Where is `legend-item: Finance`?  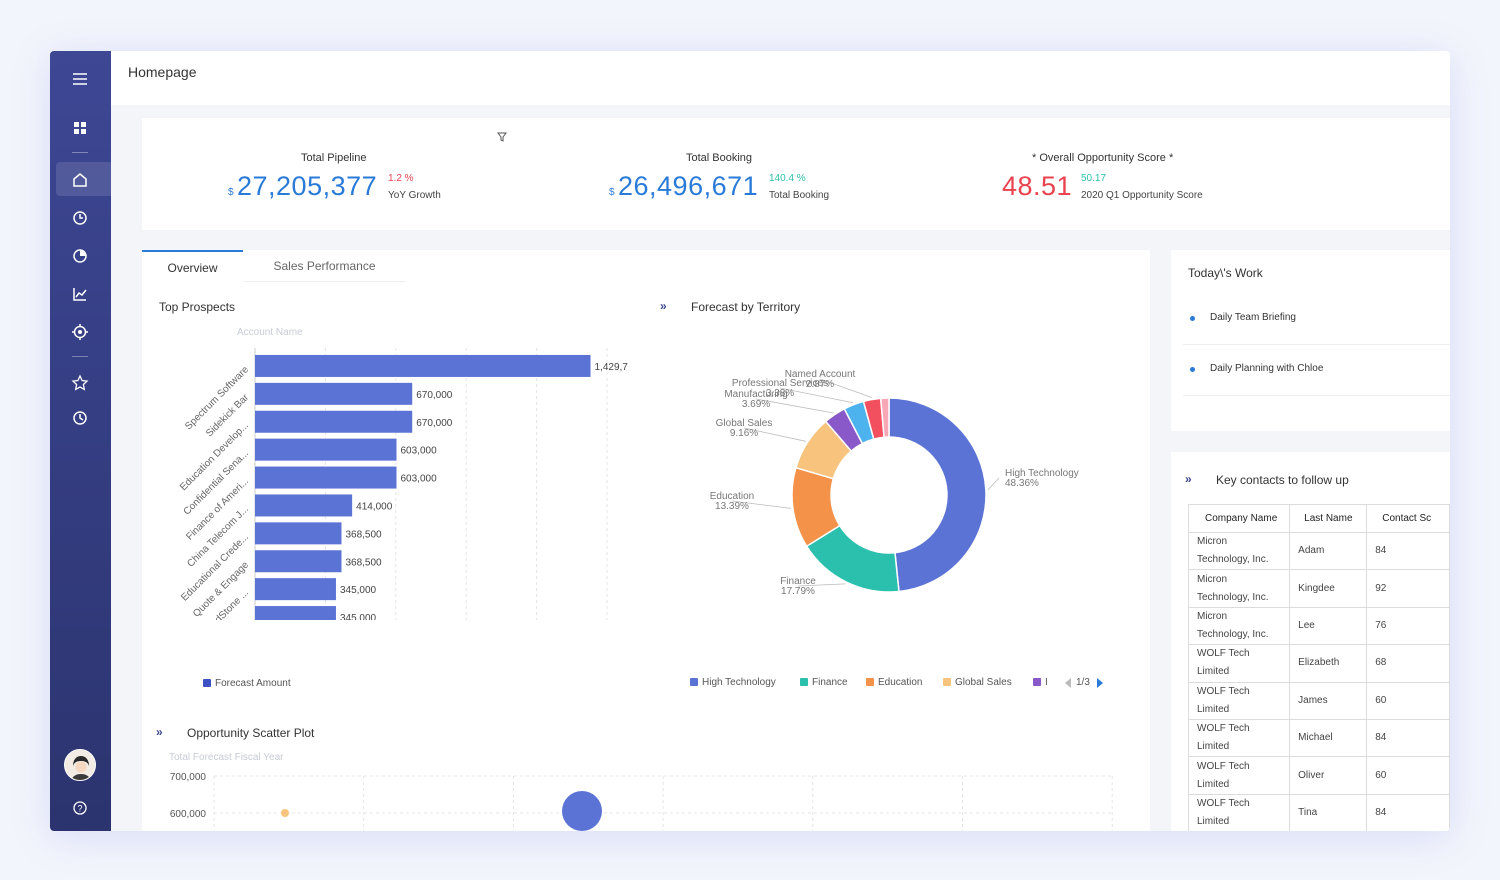 legend-item: Finance is located at coordinates (824, 682).